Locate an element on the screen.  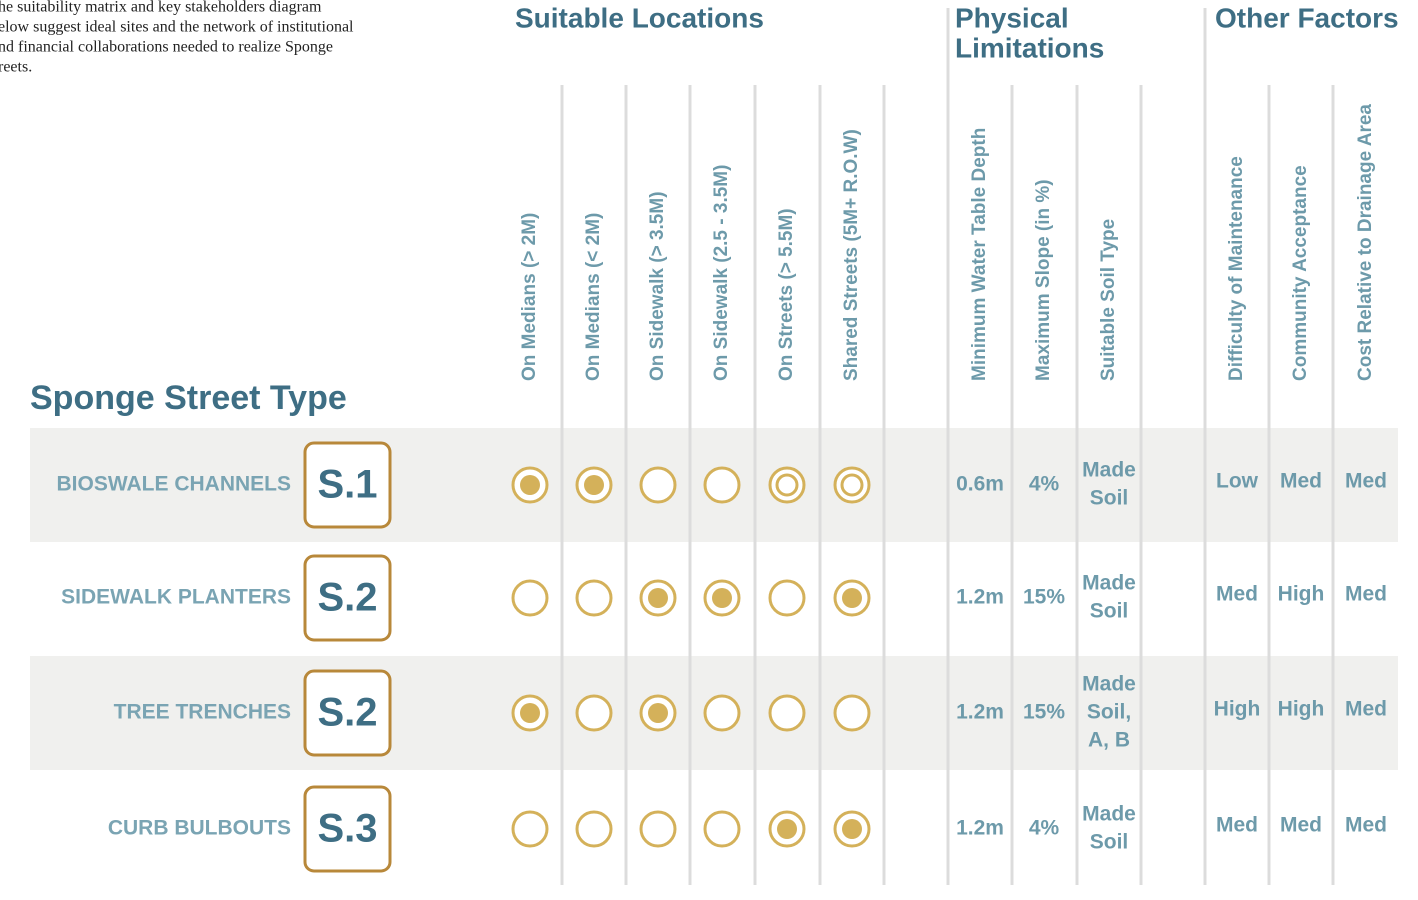
column-header: Minimum Water Table Depth is located at coordinates (979, 254).